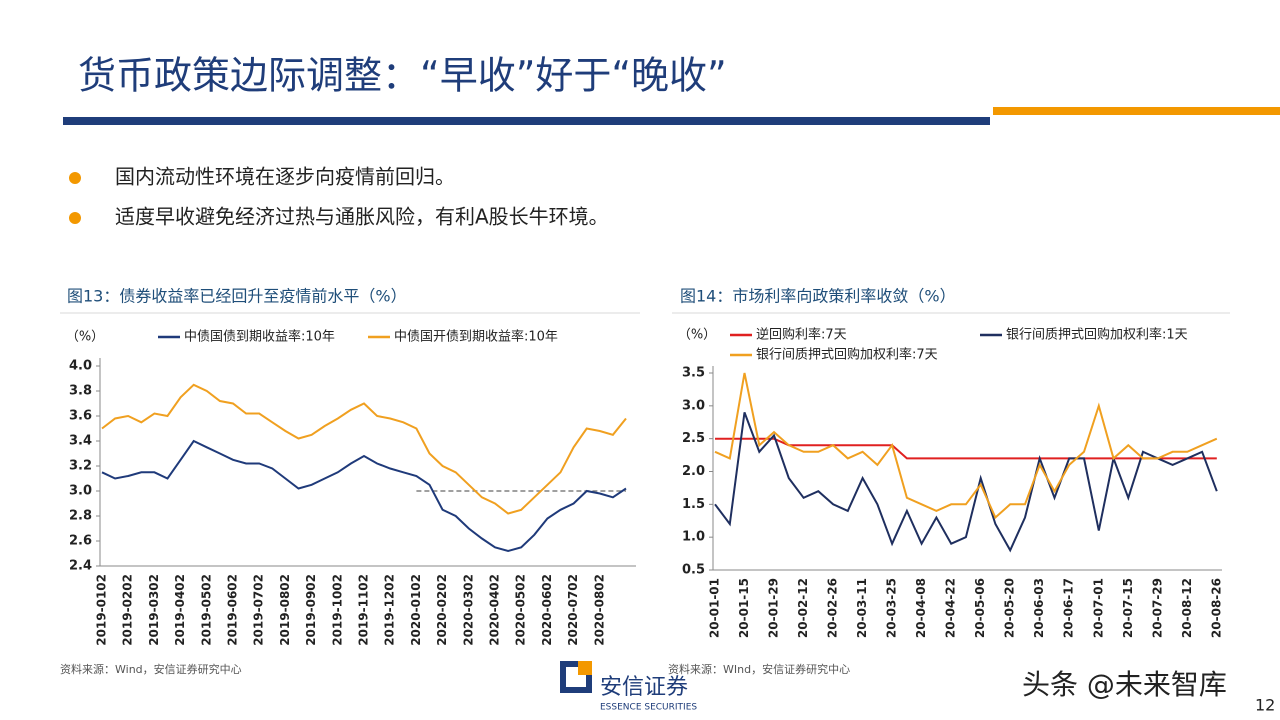 The image size is (1280, 720). I want to click on x-tick-label: 2019-0702, so click(259, 610).